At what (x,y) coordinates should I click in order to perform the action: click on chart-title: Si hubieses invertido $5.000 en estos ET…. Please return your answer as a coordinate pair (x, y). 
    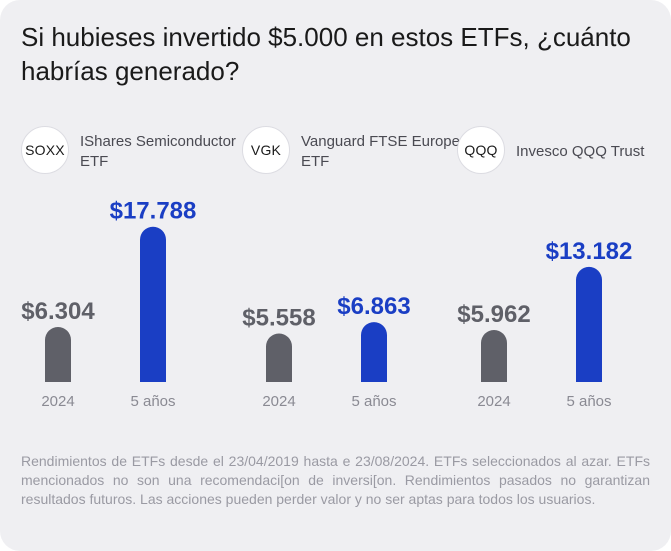
    Looking at the image, I should click on (326, 54).